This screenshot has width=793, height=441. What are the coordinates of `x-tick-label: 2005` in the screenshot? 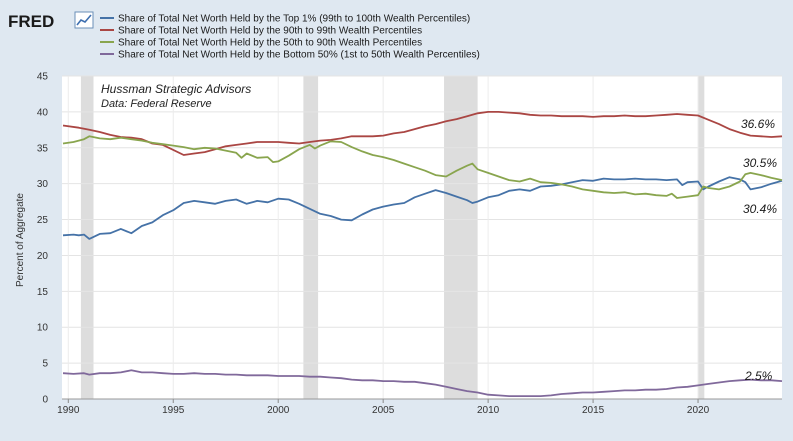 It's located at (383, 410).